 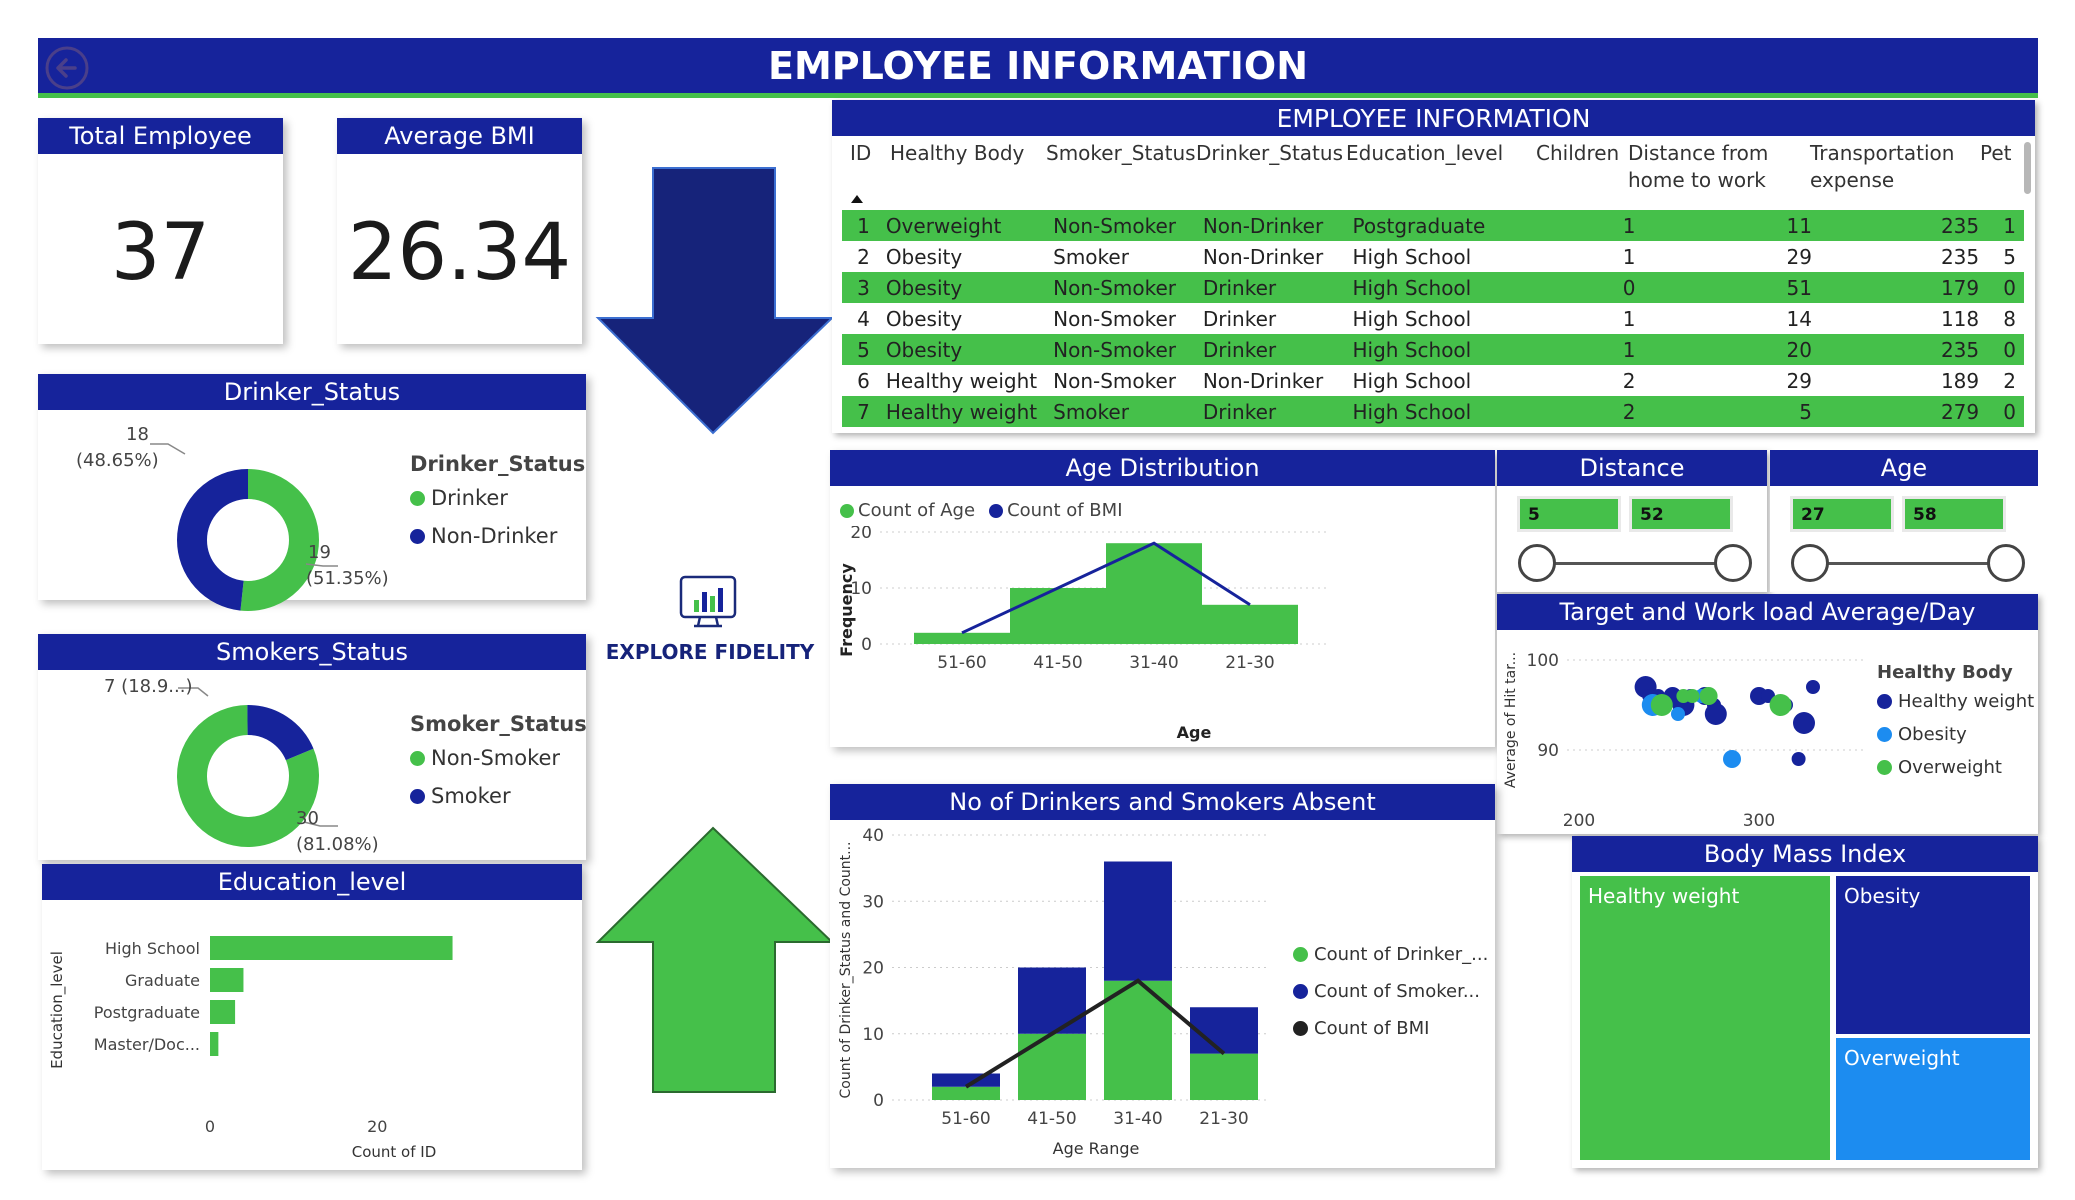 I want to click on legend-item-count-of-bmi: Count of BMI, so click(x=1056, y=510).